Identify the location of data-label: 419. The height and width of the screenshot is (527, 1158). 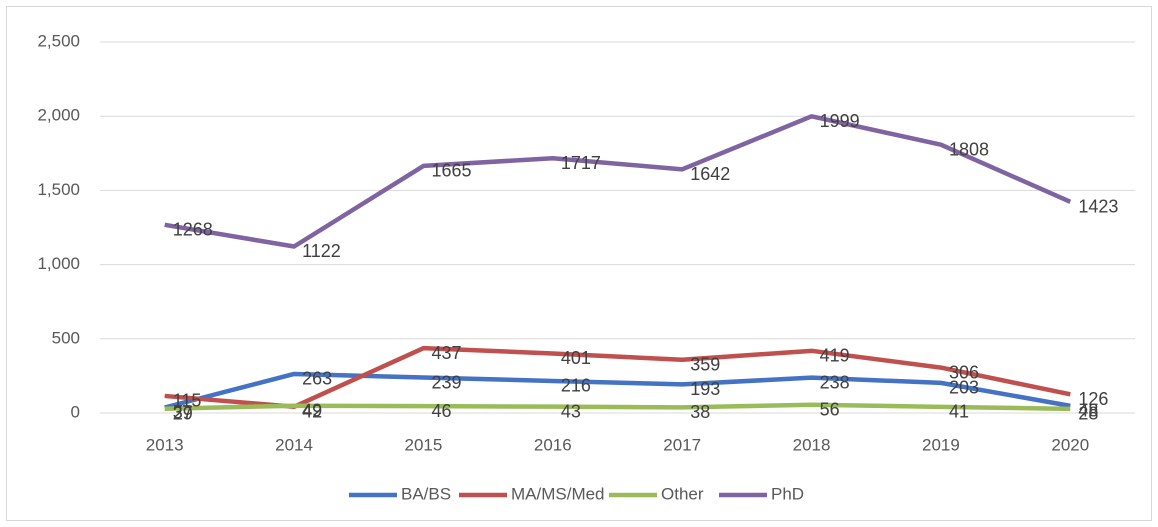
(835, 356).